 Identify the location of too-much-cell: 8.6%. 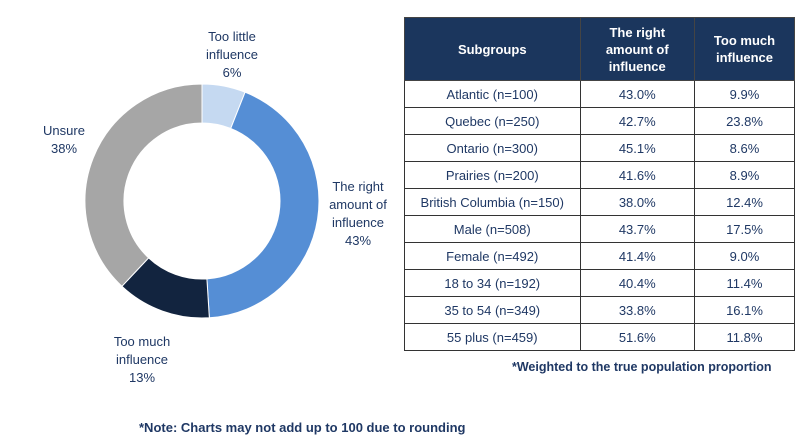
(744, 148).